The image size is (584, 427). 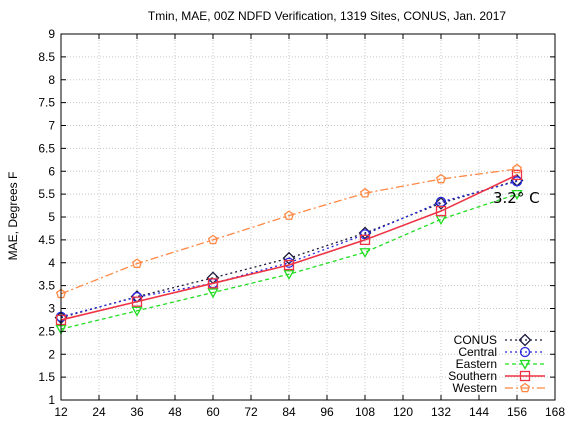 I want to click on y-tick-label: 7.5, so click(x=46, y=103).